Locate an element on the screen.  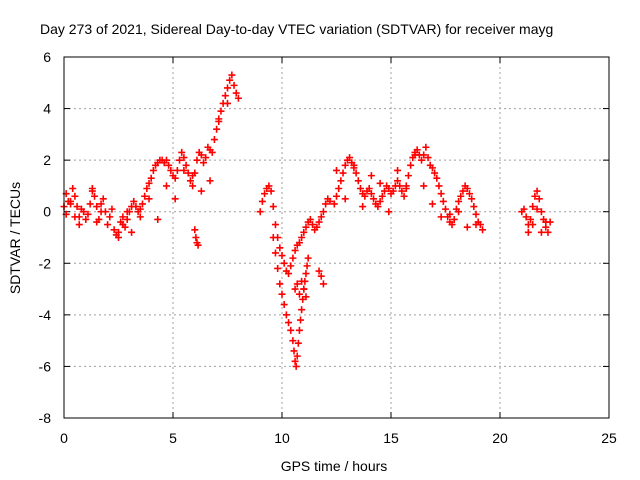
y-axis-label: SDTVAR / TECUs is located at coordinates (15, 238).